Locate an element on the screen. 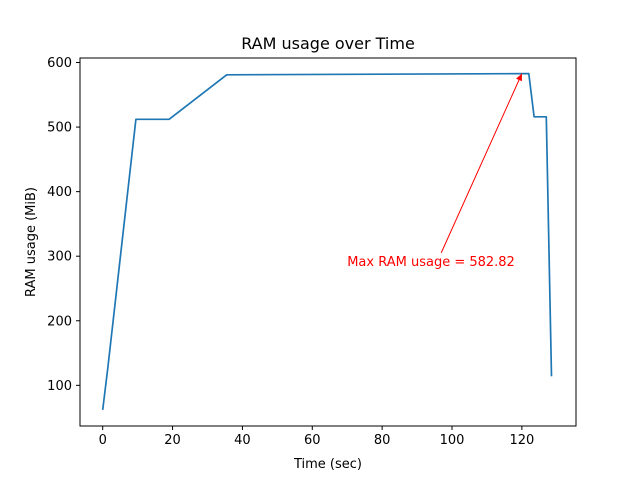 This screenshot has width=640, height=480. x-tick-label: 20 is located at coordinates (172, 440).